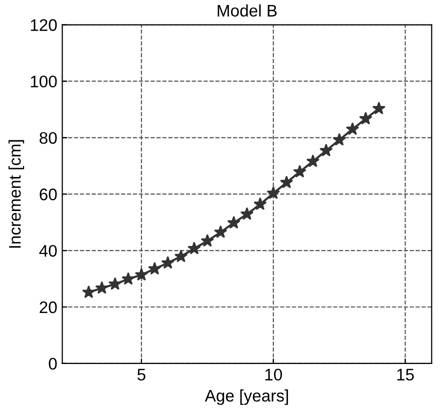 Image resolution: width=445 pixels, height=413 pixels. What do you see at coordinates (246, 397) in the screenshot?
I see `x-axis-title: Age [years]` at bounding box center [246, 397].